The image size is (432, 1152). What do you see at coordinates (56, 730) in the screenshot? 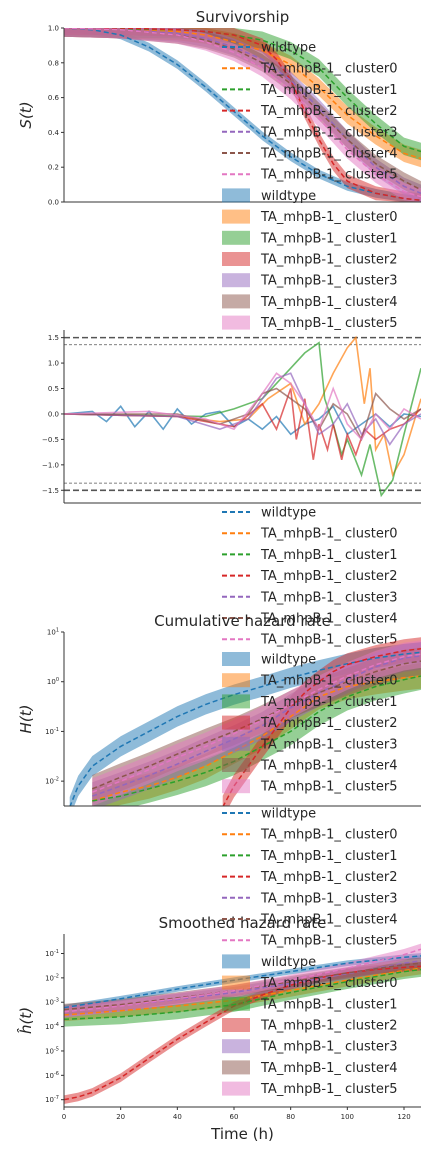
I see `tick-exponent: -1` at bounding box center [56, 730].